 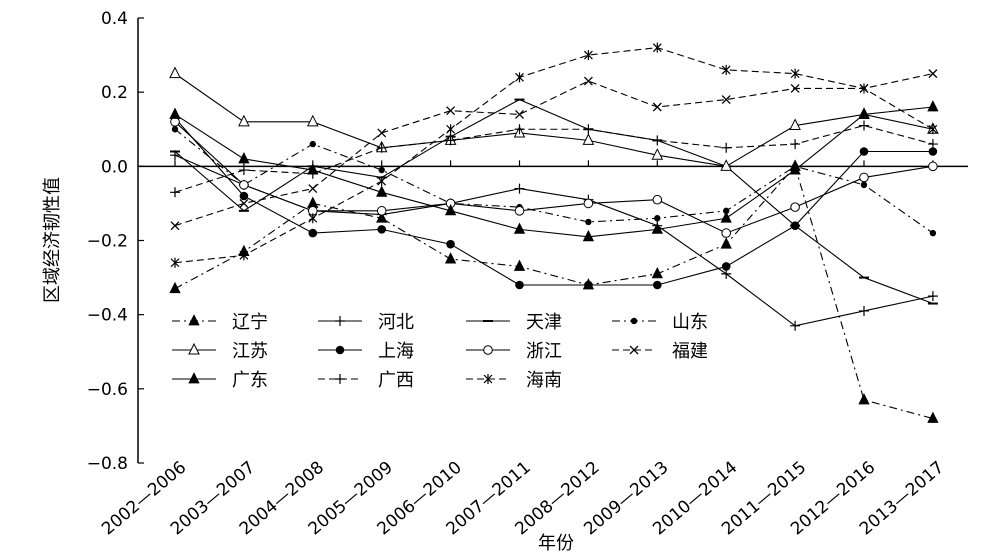 What do you see at coordinates (514, 380) in the screenshot?
I see `legend-item: 海南` at bounding box center [514, 380].